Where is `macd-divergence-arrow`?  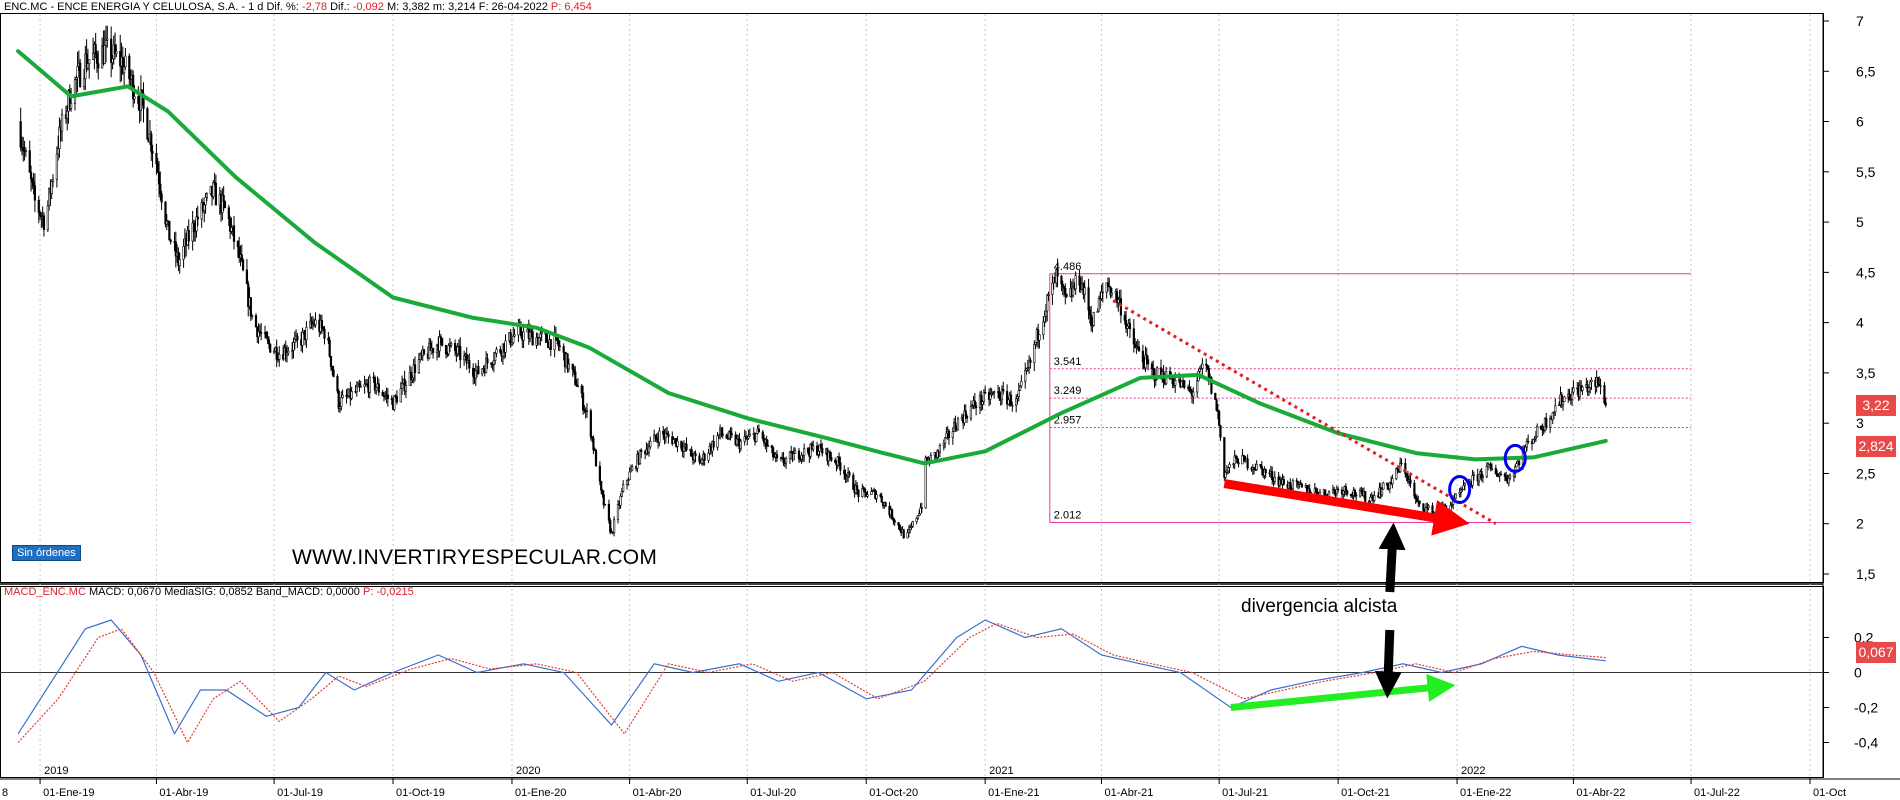
macd-divergence-arrow is located at coordinates (1343, 692).